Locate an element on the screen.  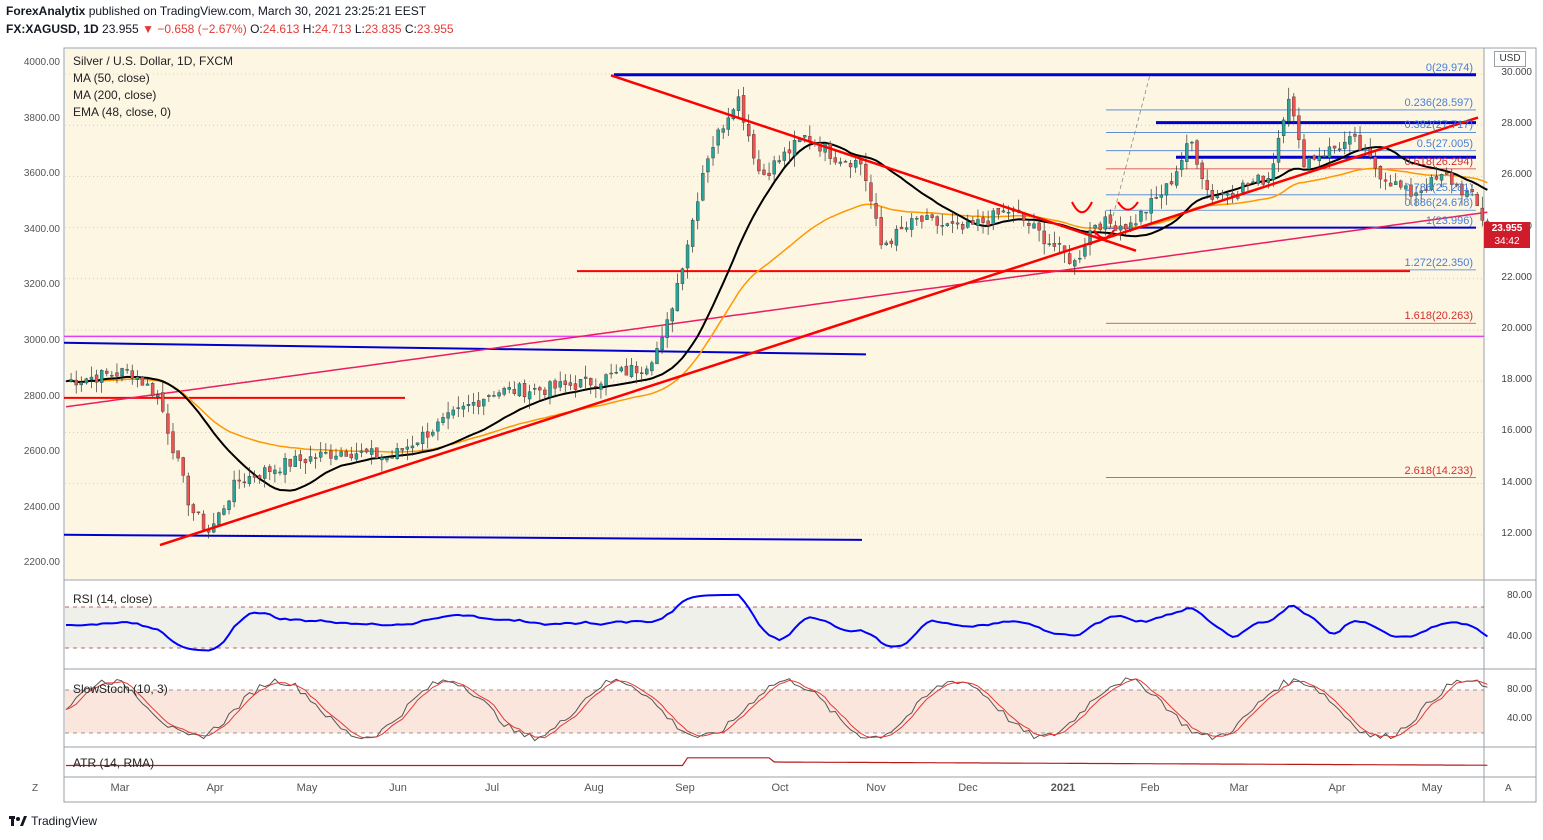
currency-box: USD is located at coordinates (1510, 59).